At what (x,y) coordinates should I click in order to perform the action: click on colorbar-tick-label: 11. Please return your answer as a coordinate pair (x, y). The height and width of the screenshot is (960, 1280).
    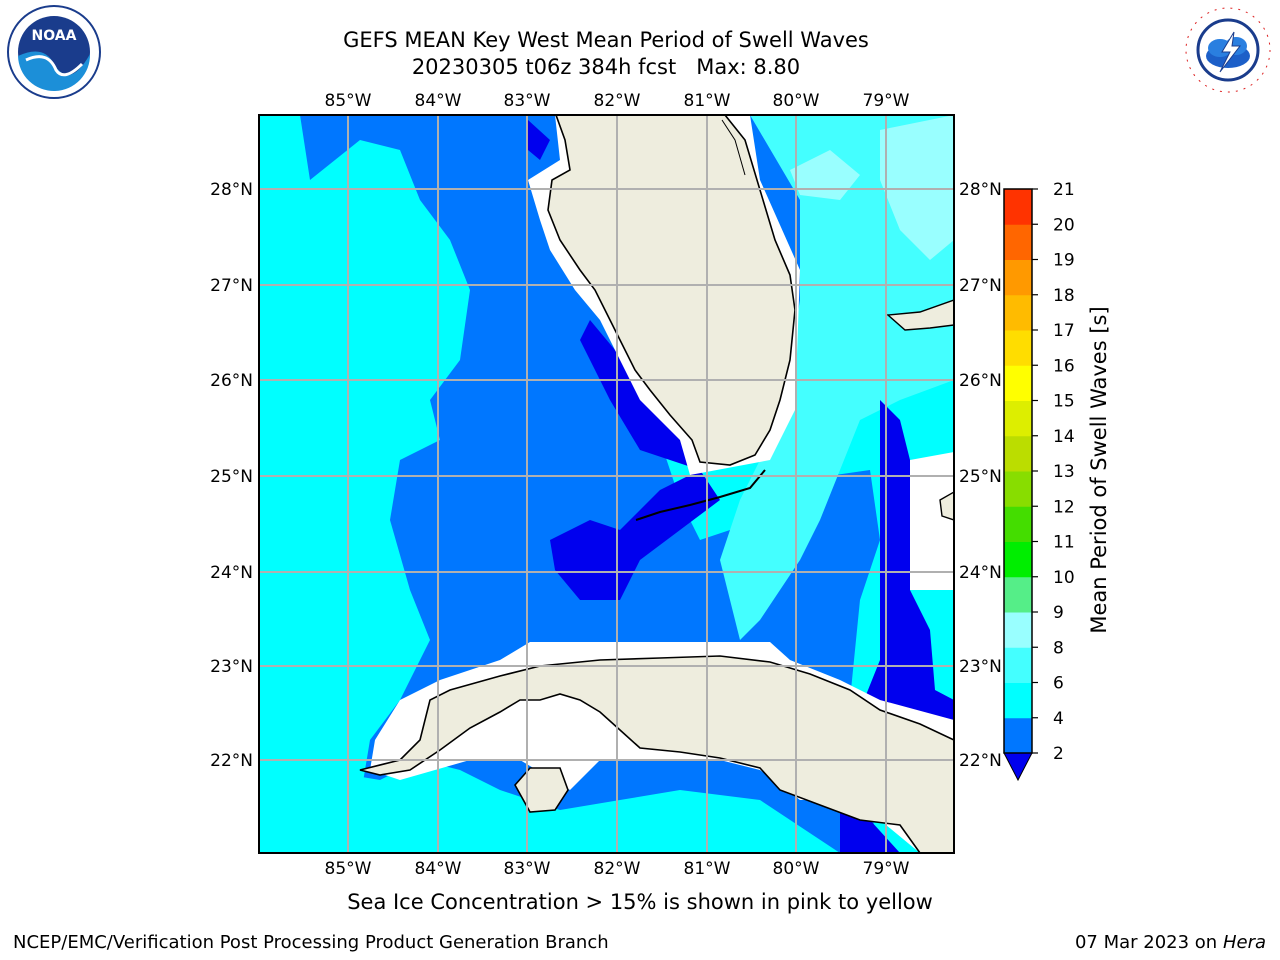
    Looking at the image, I should click on (1064, 543).